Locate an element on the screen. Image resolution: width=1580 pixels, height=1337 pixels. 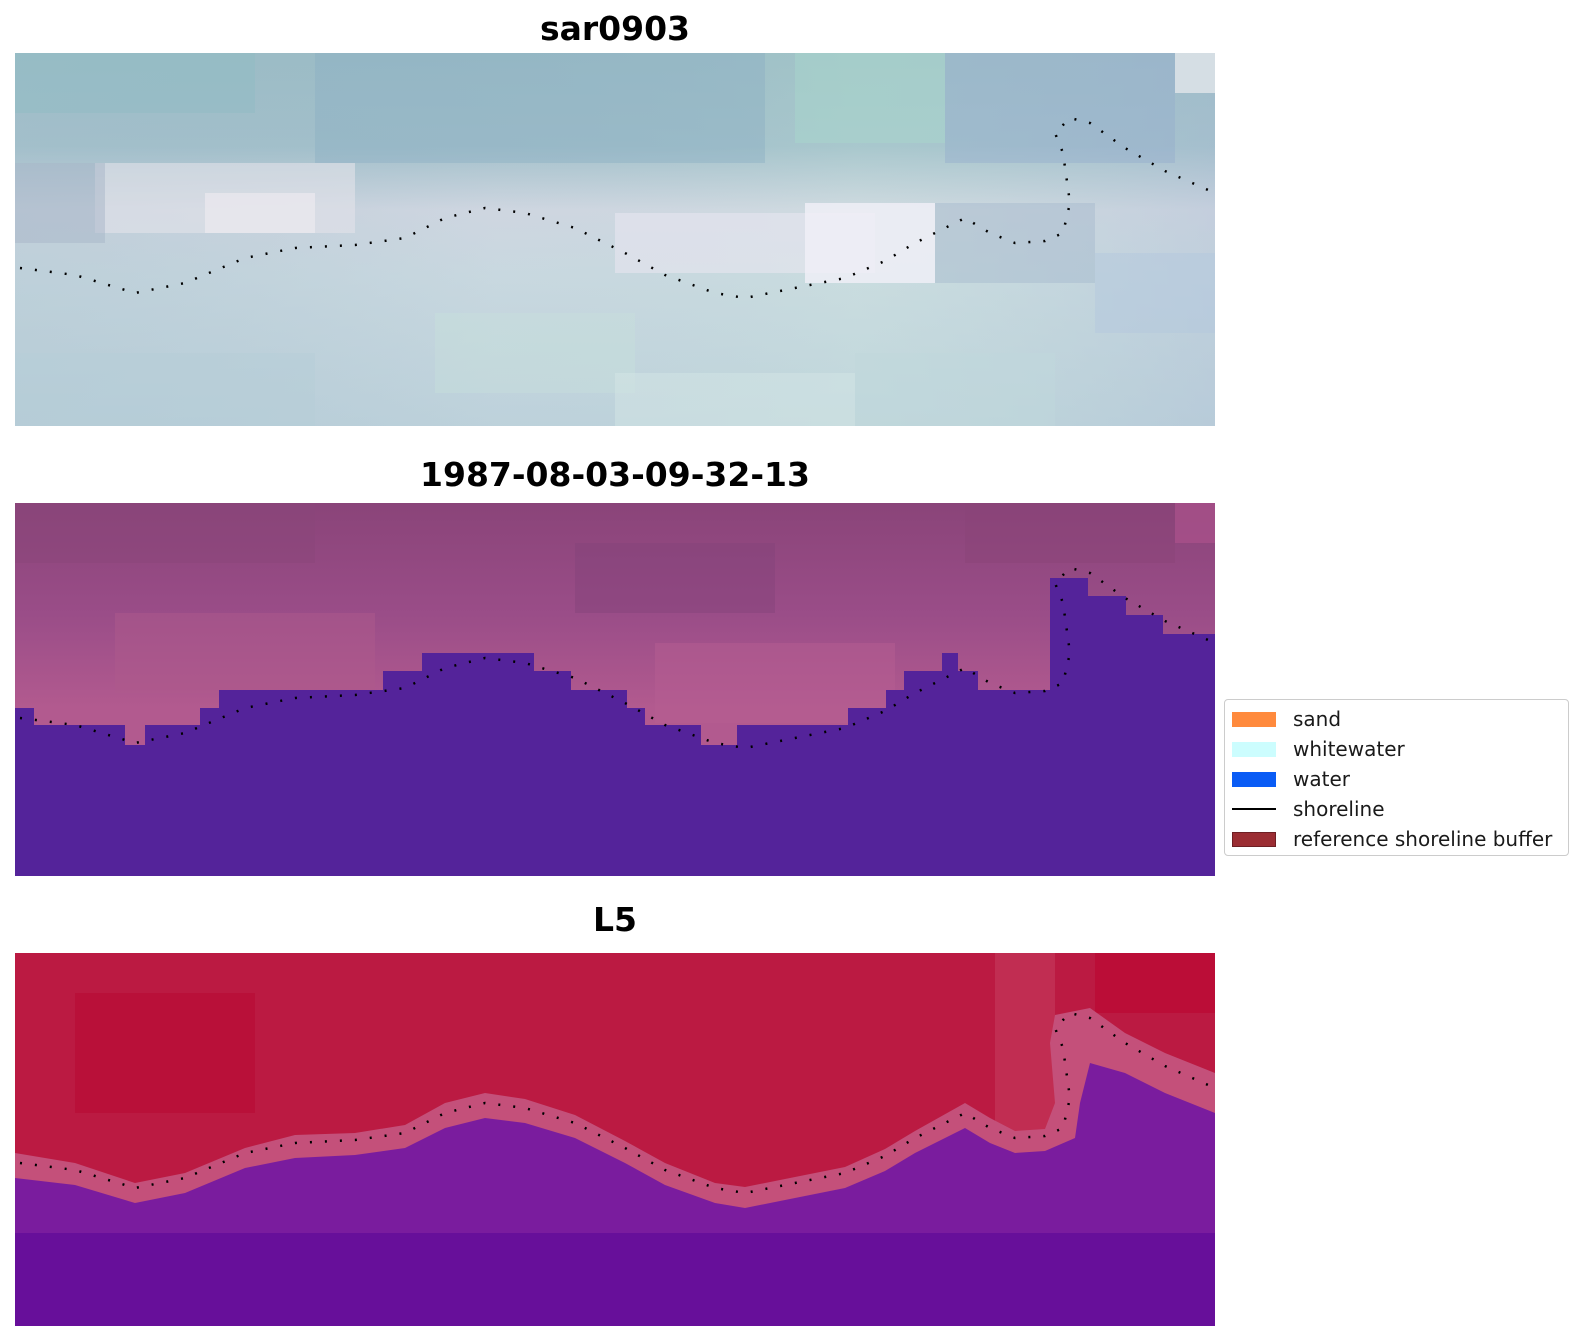
l5-deep-water is located at coordinates (615, 1279).